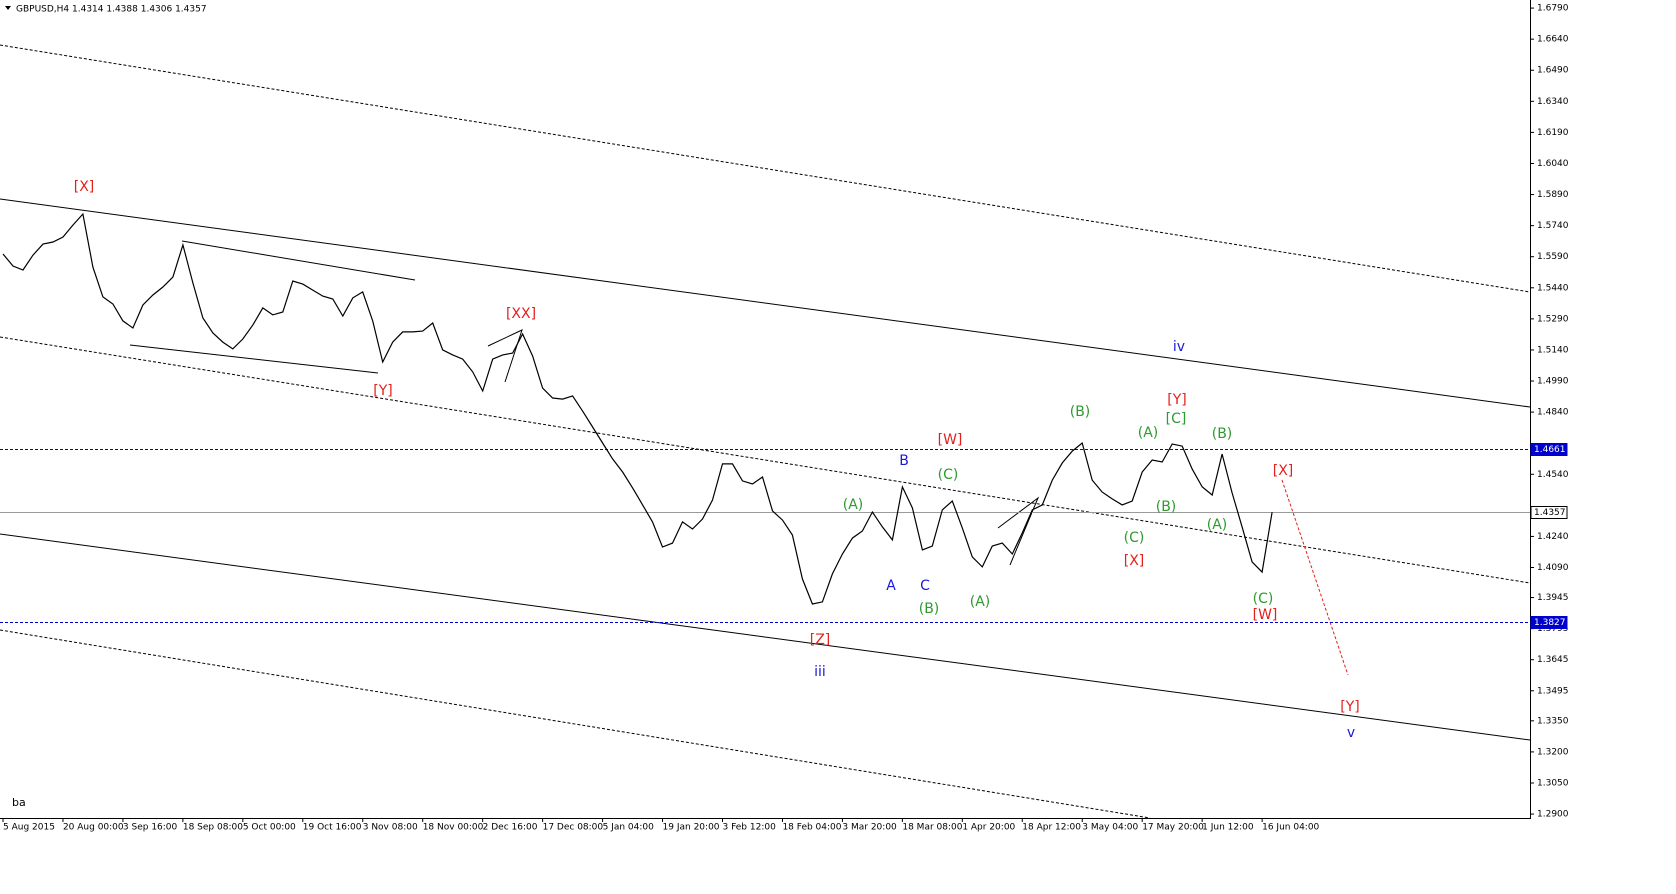 The width and height of the screenshot is (1676, 894). I want to click on price-label: 1.3827, so click(1550, 623).